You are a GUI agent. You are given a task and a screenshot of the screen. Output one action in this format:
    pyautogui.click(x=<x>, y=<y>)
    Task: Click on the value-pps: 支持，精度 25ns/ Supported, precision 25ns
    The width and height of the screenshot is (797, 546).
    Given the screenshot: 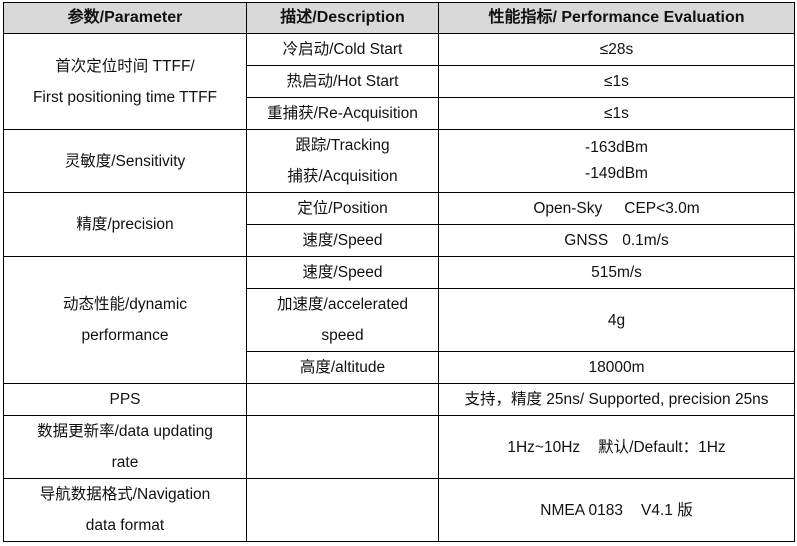 What is the action you would take?
    pyautogui.click(x=616, y=399)
    